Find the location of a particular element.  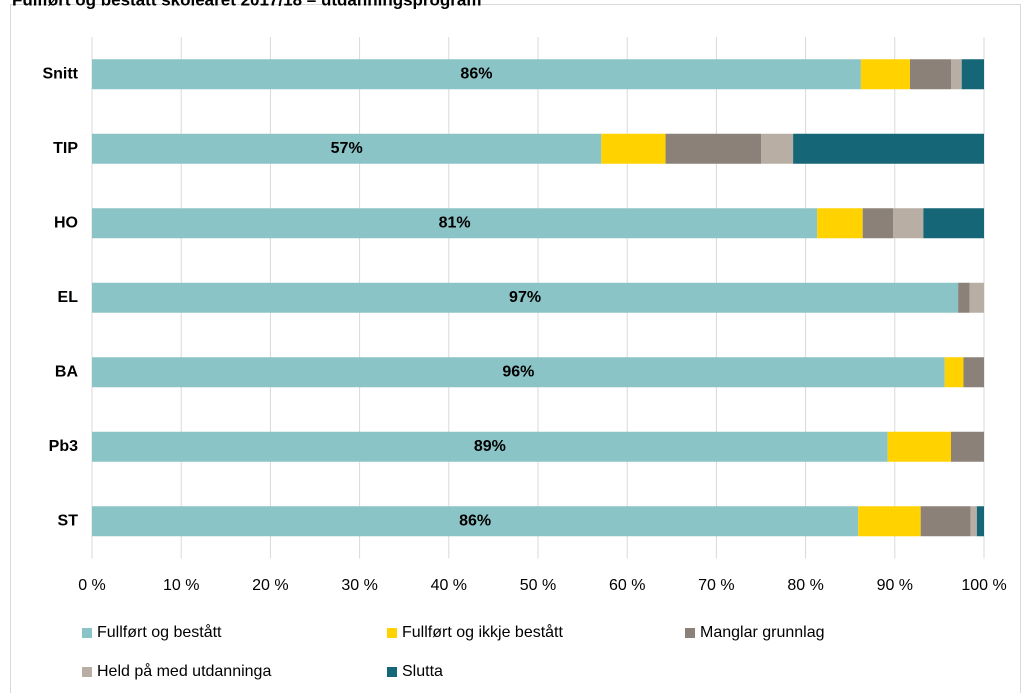

legend-label: Slutta is located at coordinates (422, 671).